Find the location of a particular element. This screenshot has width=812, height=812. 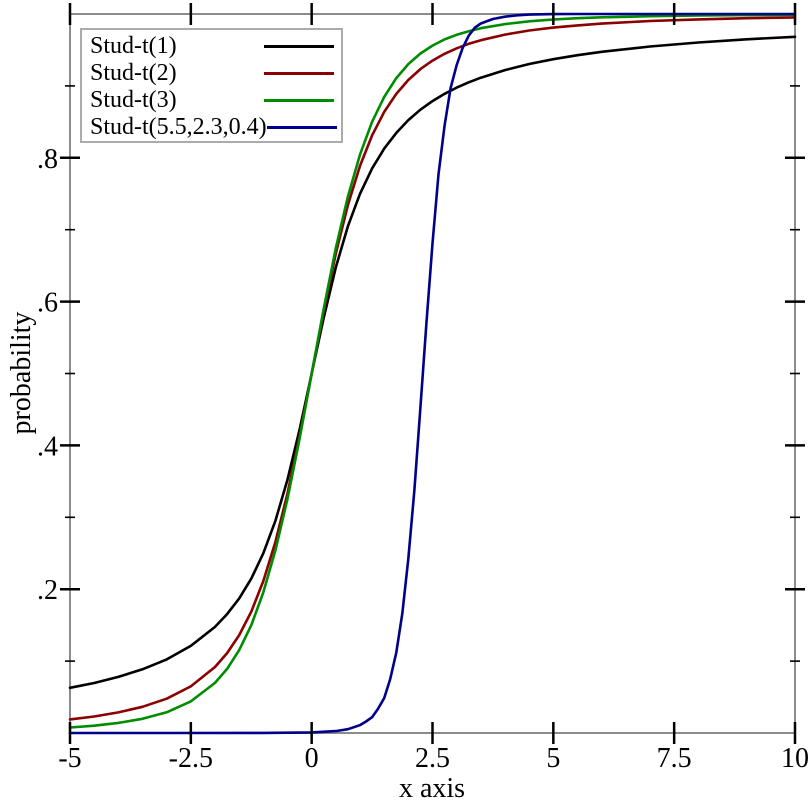

x-tick-label: 5 is located at coordinates (553, 758).